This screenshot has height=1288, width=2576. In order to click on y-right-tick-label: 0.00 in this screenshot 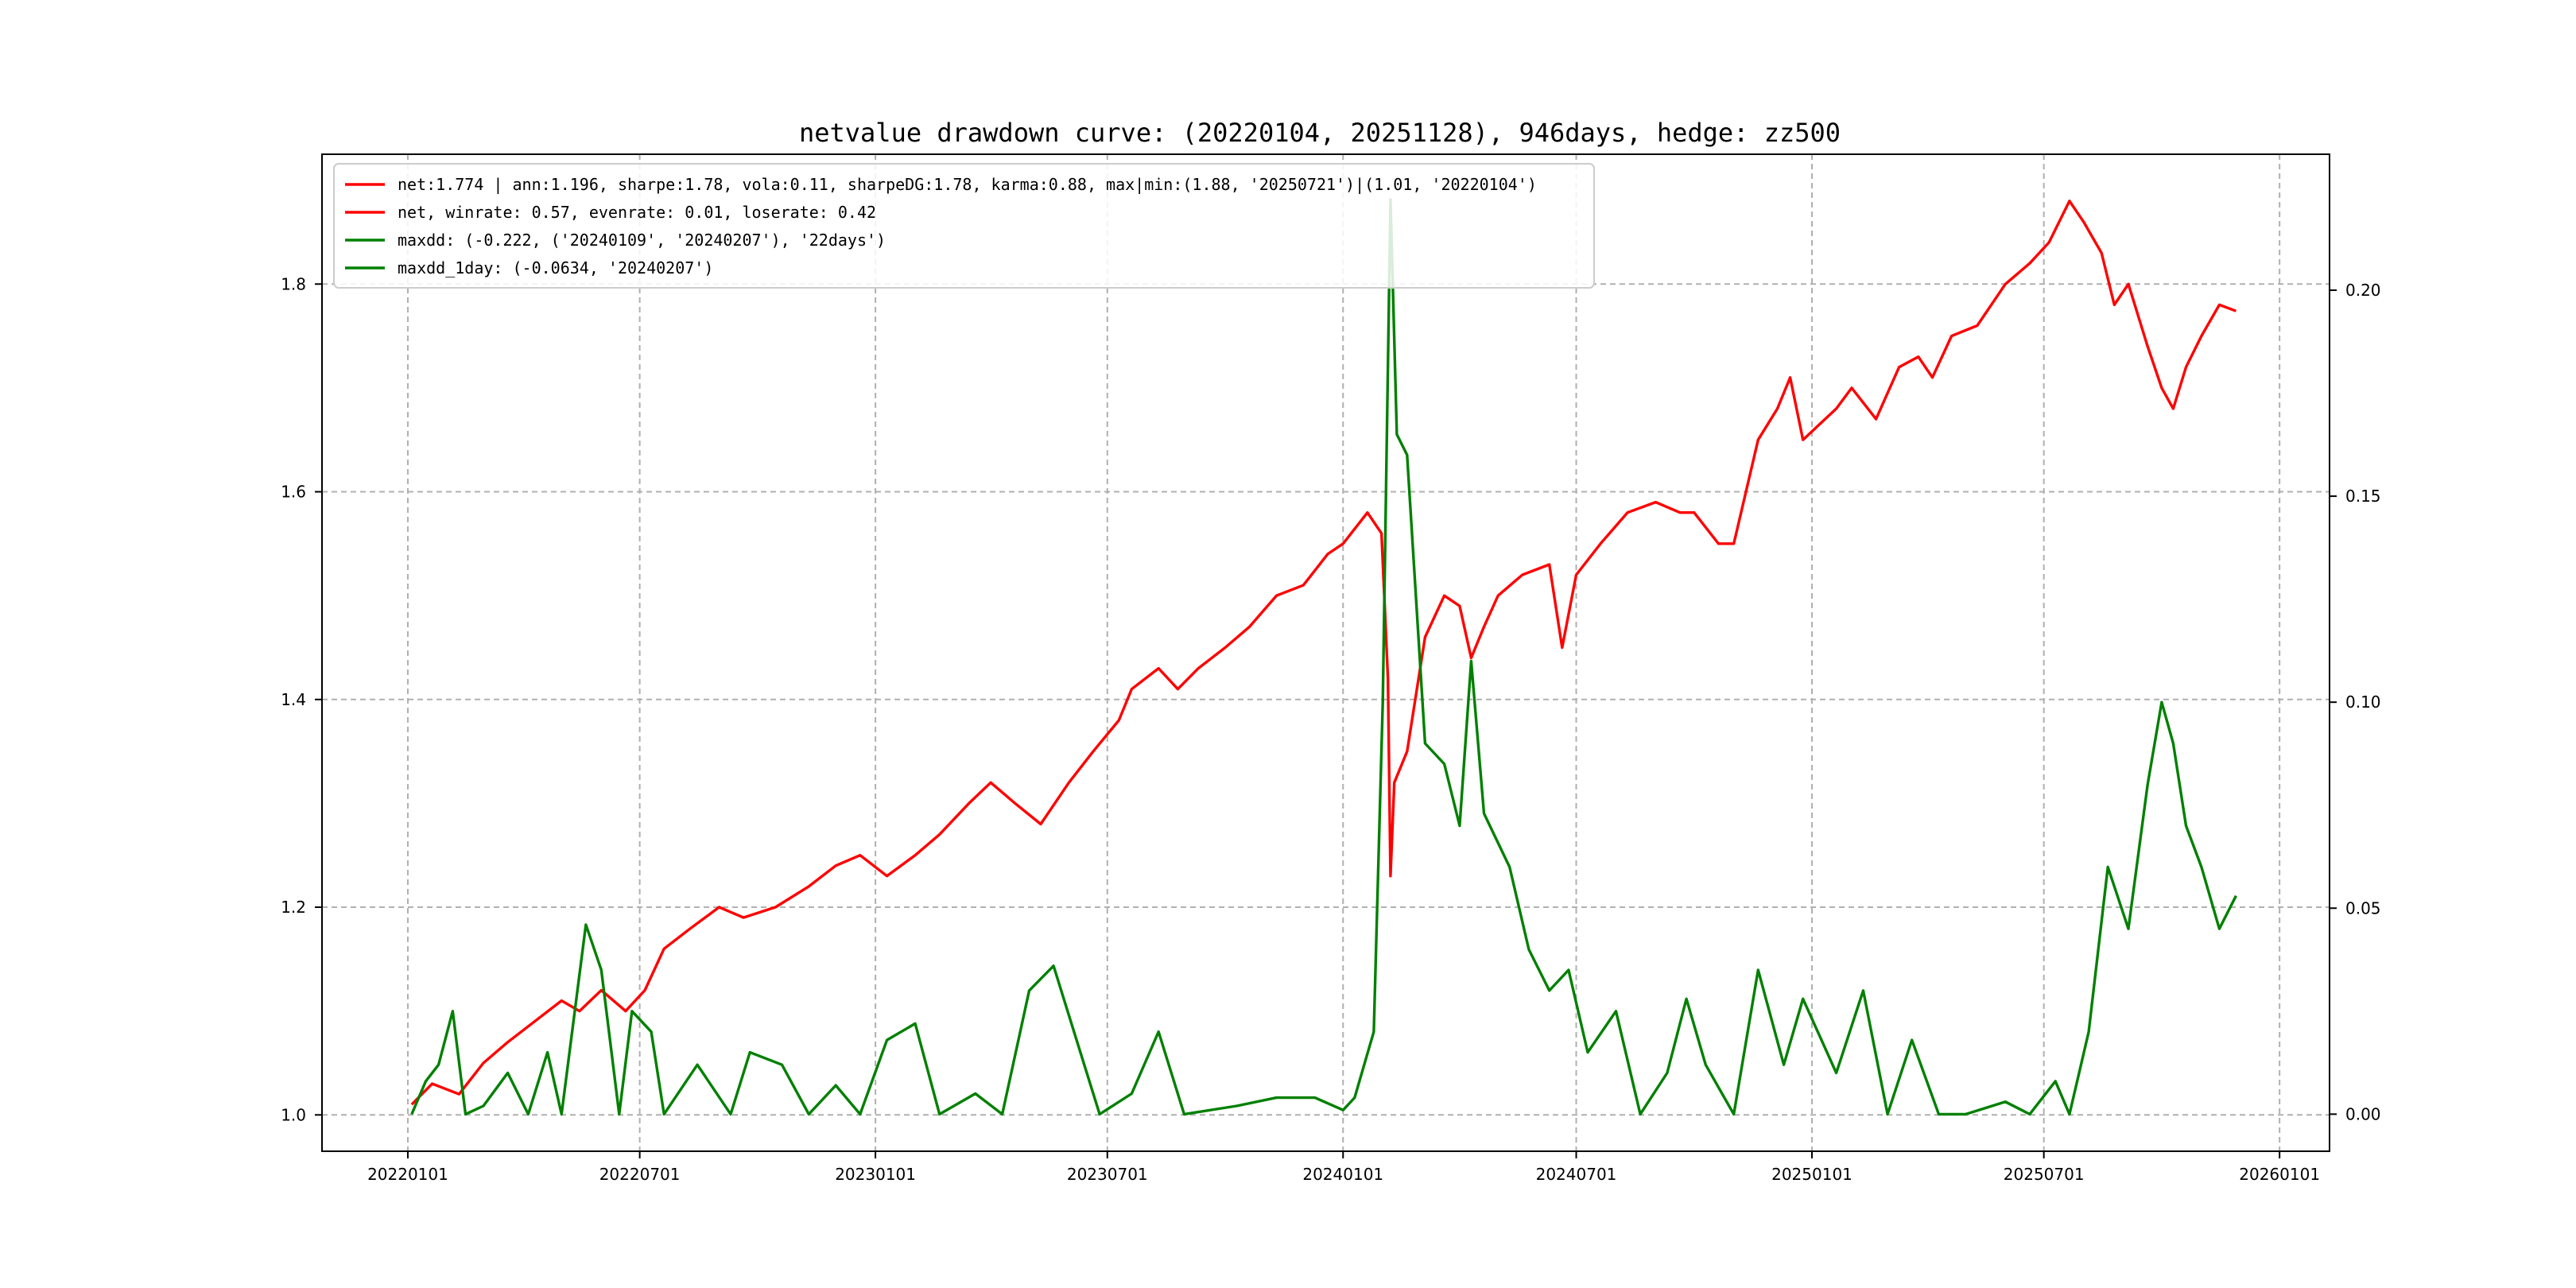, I will do `click(2363, 1114)`.